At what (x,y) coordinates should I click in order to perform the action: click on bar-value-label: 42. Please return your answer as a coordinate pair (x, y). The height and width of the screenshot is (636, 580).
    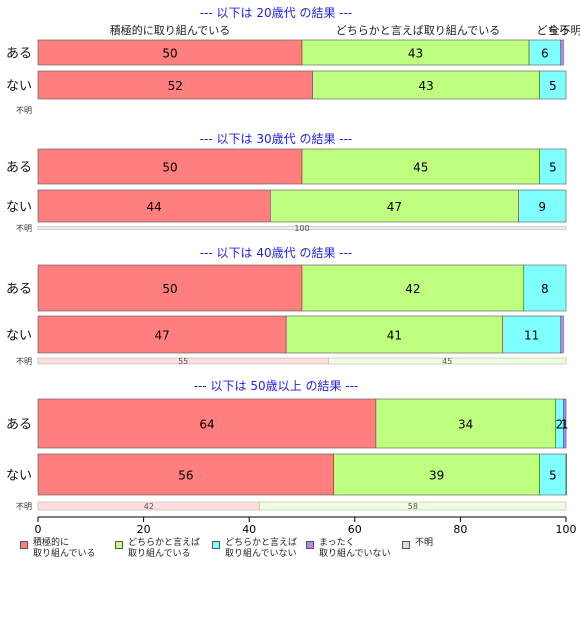
    Looking at the image, I should click on (412, 289).